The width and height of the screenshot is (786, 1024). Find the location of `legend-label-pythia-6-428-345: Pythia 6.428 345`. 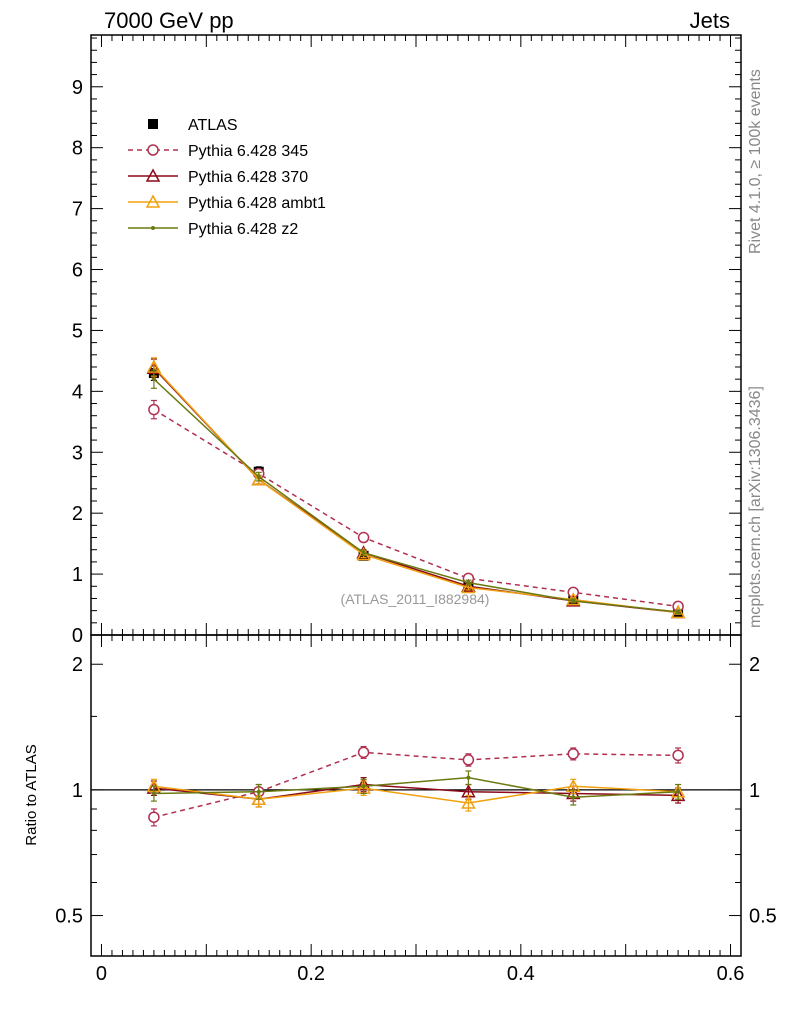

legend-label-pythia-6-428-345: Pythia 6.428 345 is located at coordinates (248, 151).